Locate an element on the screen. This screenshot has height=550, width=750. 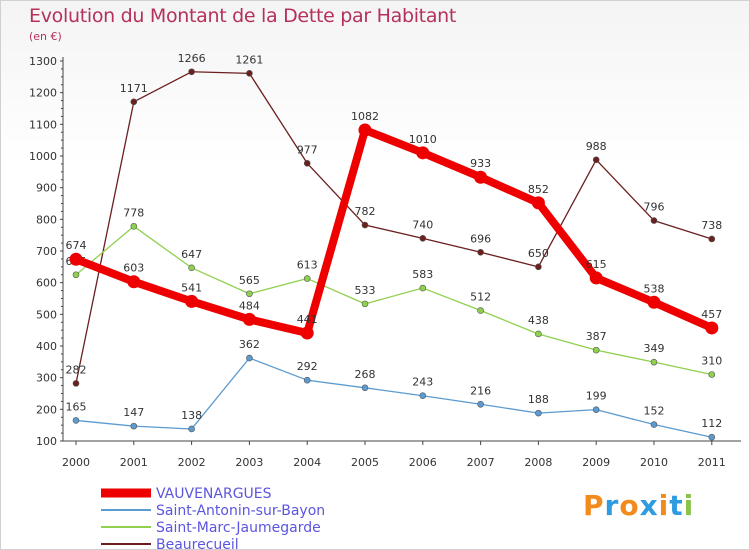
data-label: 541 is located at coordinates (191, 287).